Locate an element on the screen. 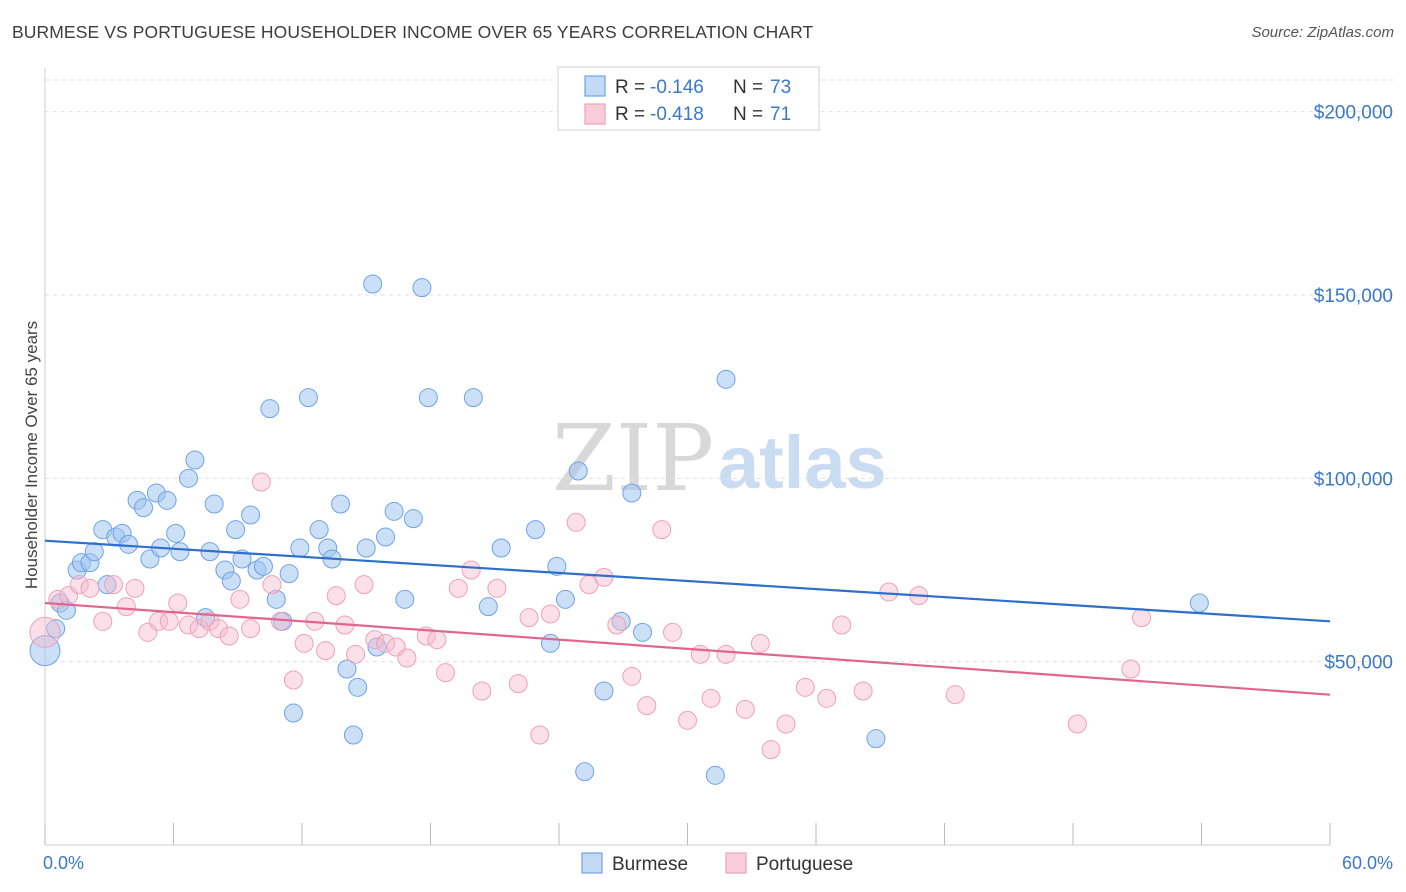 This screenshot has height=892, width=1406. y-tick-label: $200,000 is located at coordinates (1353, 113).